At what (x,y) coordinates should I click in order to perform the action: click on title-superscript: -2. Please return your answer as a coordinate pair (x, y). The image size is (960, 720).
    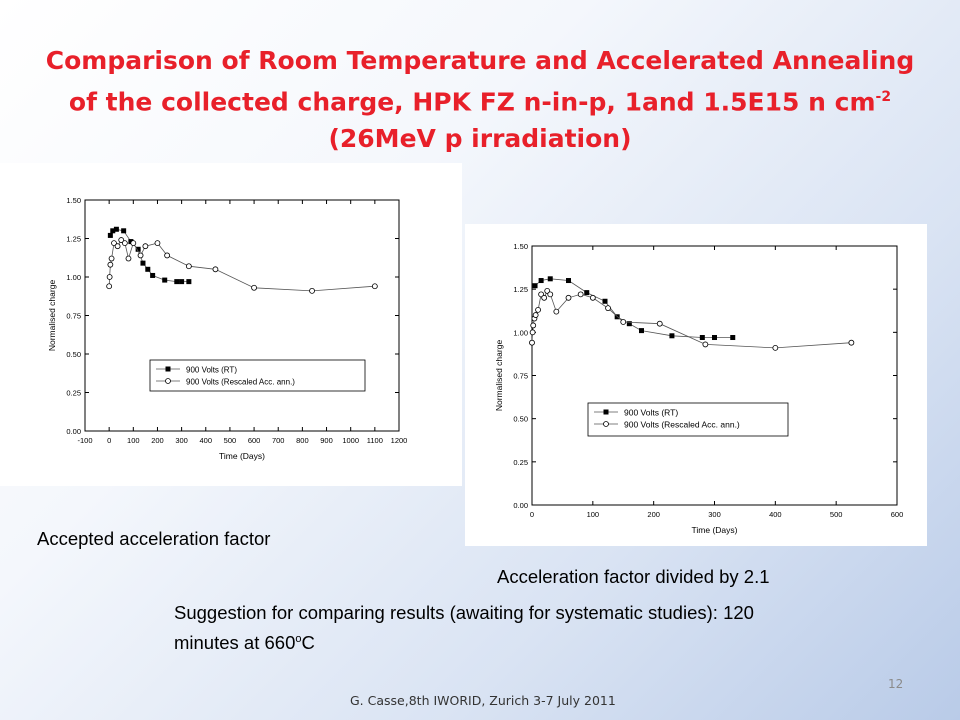
    Looking at the image, I should click on (883, 97).